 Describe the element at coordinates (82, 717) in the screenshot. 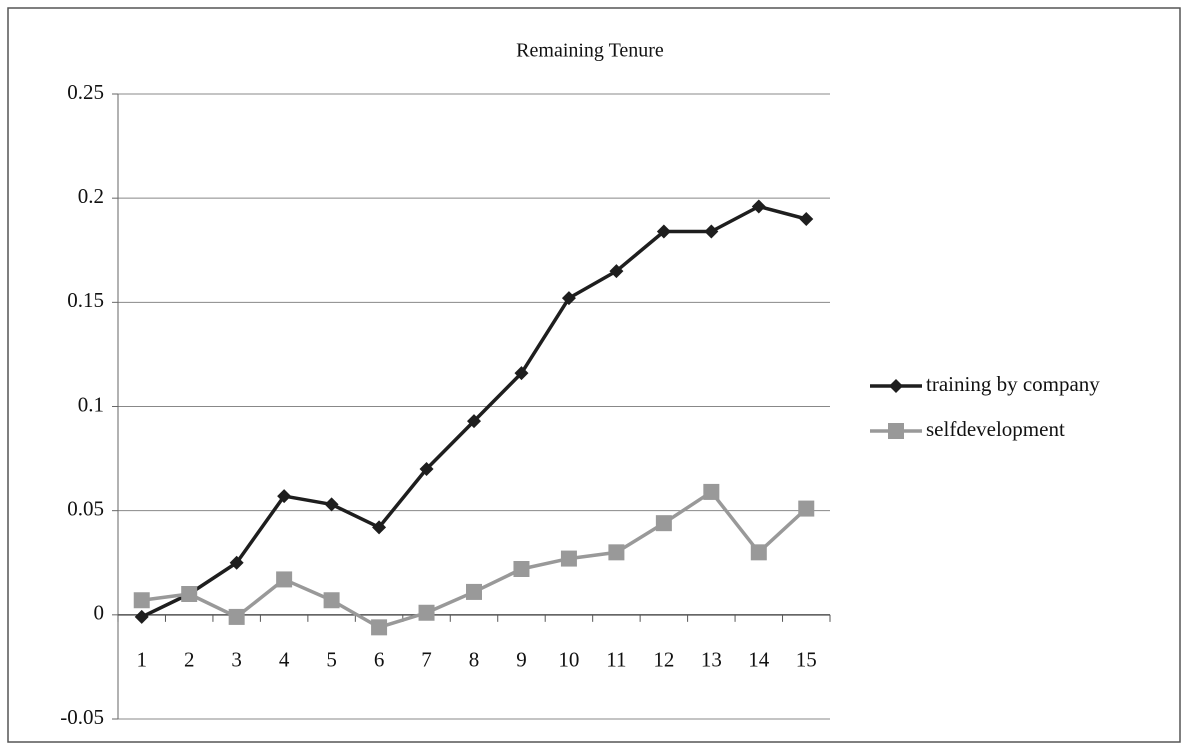

I see `y-tick-label: -0.05` at that location.